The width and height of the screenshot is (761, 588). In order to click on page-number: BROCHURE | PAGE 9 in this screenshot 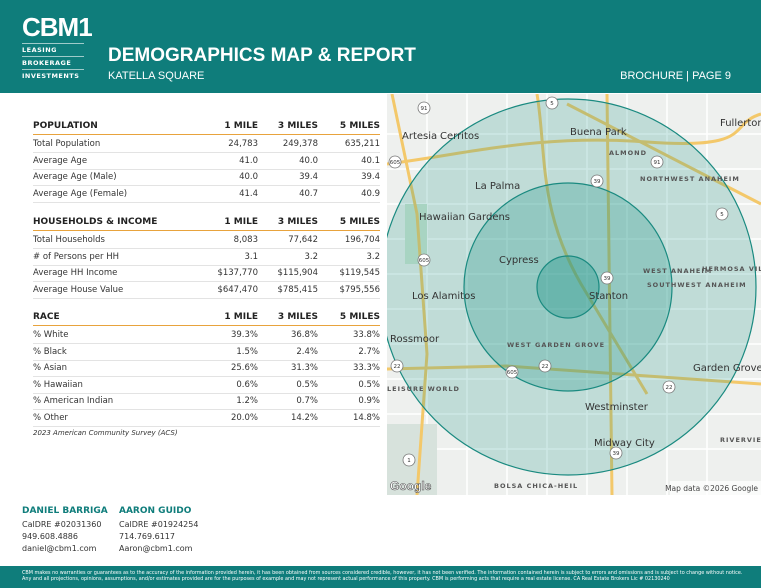, I will do `click(675, 76)`.